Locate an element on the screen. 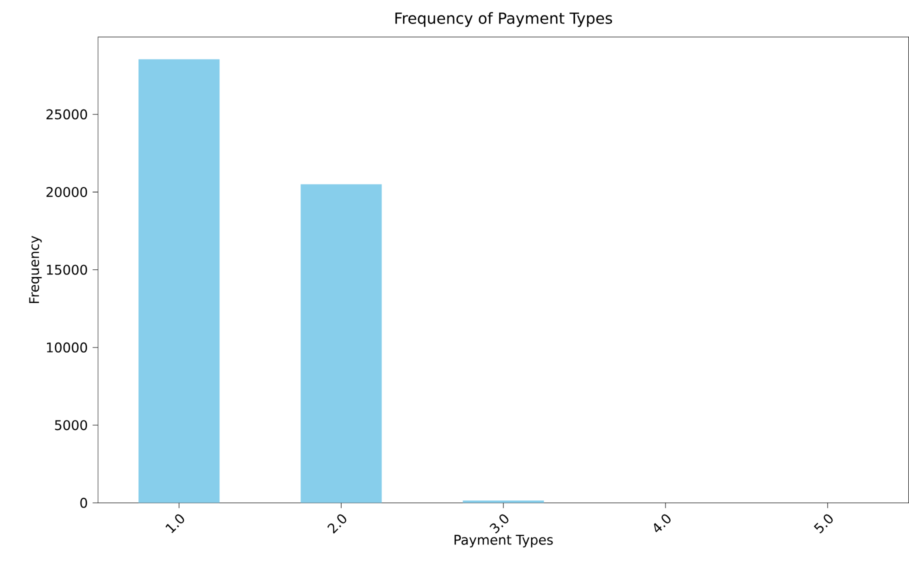 The width and height of the screenshot is (909, 570). x-tick-label: 2.0 is located at coordinates (336, 524).